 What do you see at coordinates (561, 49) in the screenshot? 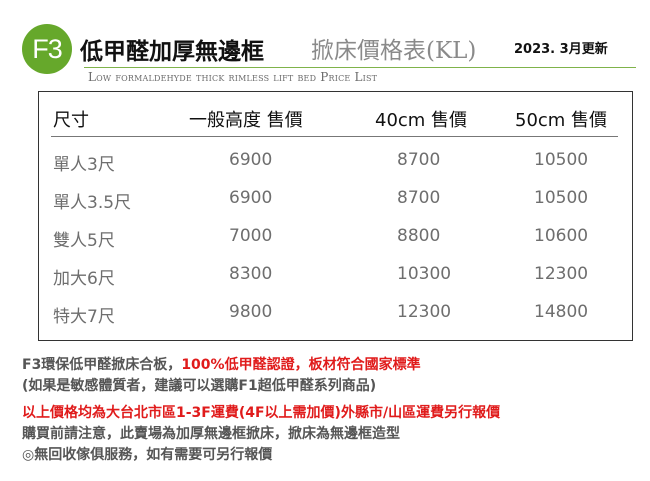
I see `update-date: 2023. 3月更新` at bounding box center [561, 49].